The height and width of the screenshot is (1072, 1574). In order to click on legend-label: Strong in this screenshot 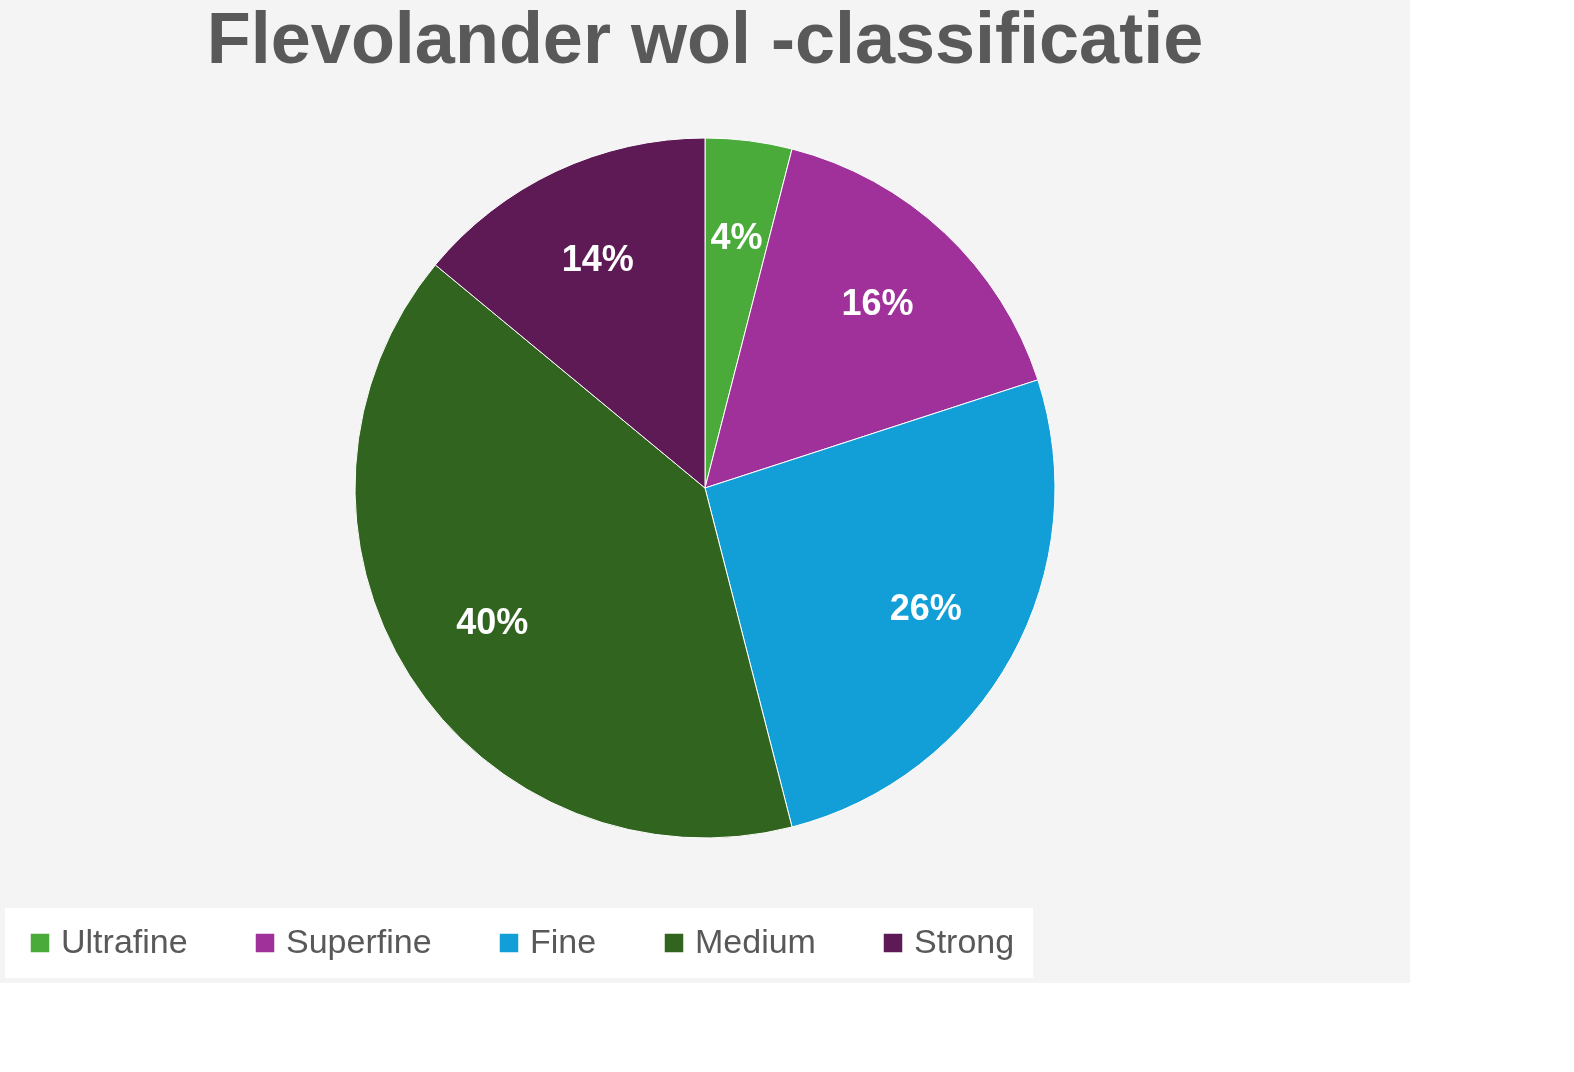, I will do `click(964, 941)`.